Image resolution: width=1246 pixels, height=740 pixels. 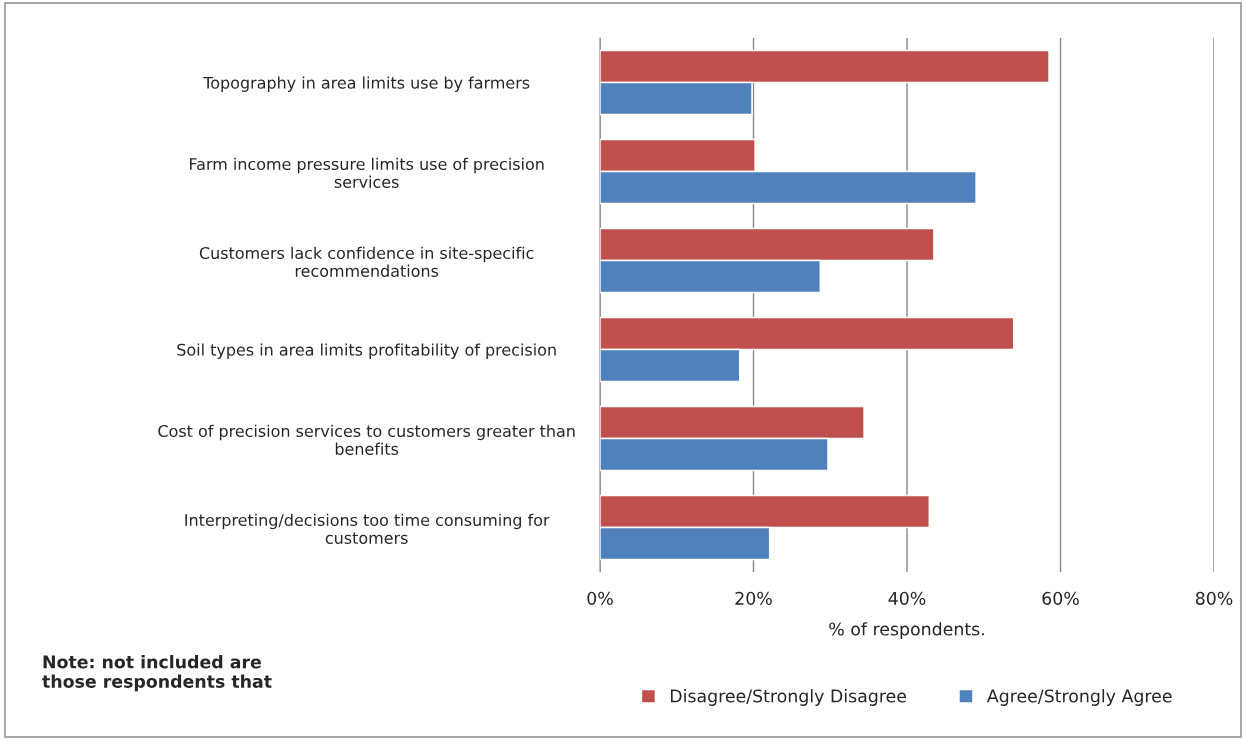 What do you see at coordinates (788, 697) in the screenshot?
I see `legend-label: Disagree/Strongly Disagree` at bounding box center [788, 697].